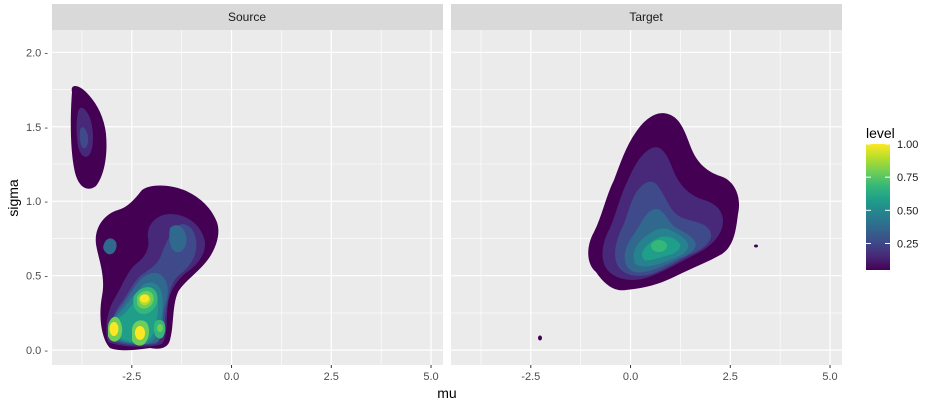  What do you see at coordinates (648, 227) in the screenshot?
I see `target-contours` at bounding box center [648, 227].